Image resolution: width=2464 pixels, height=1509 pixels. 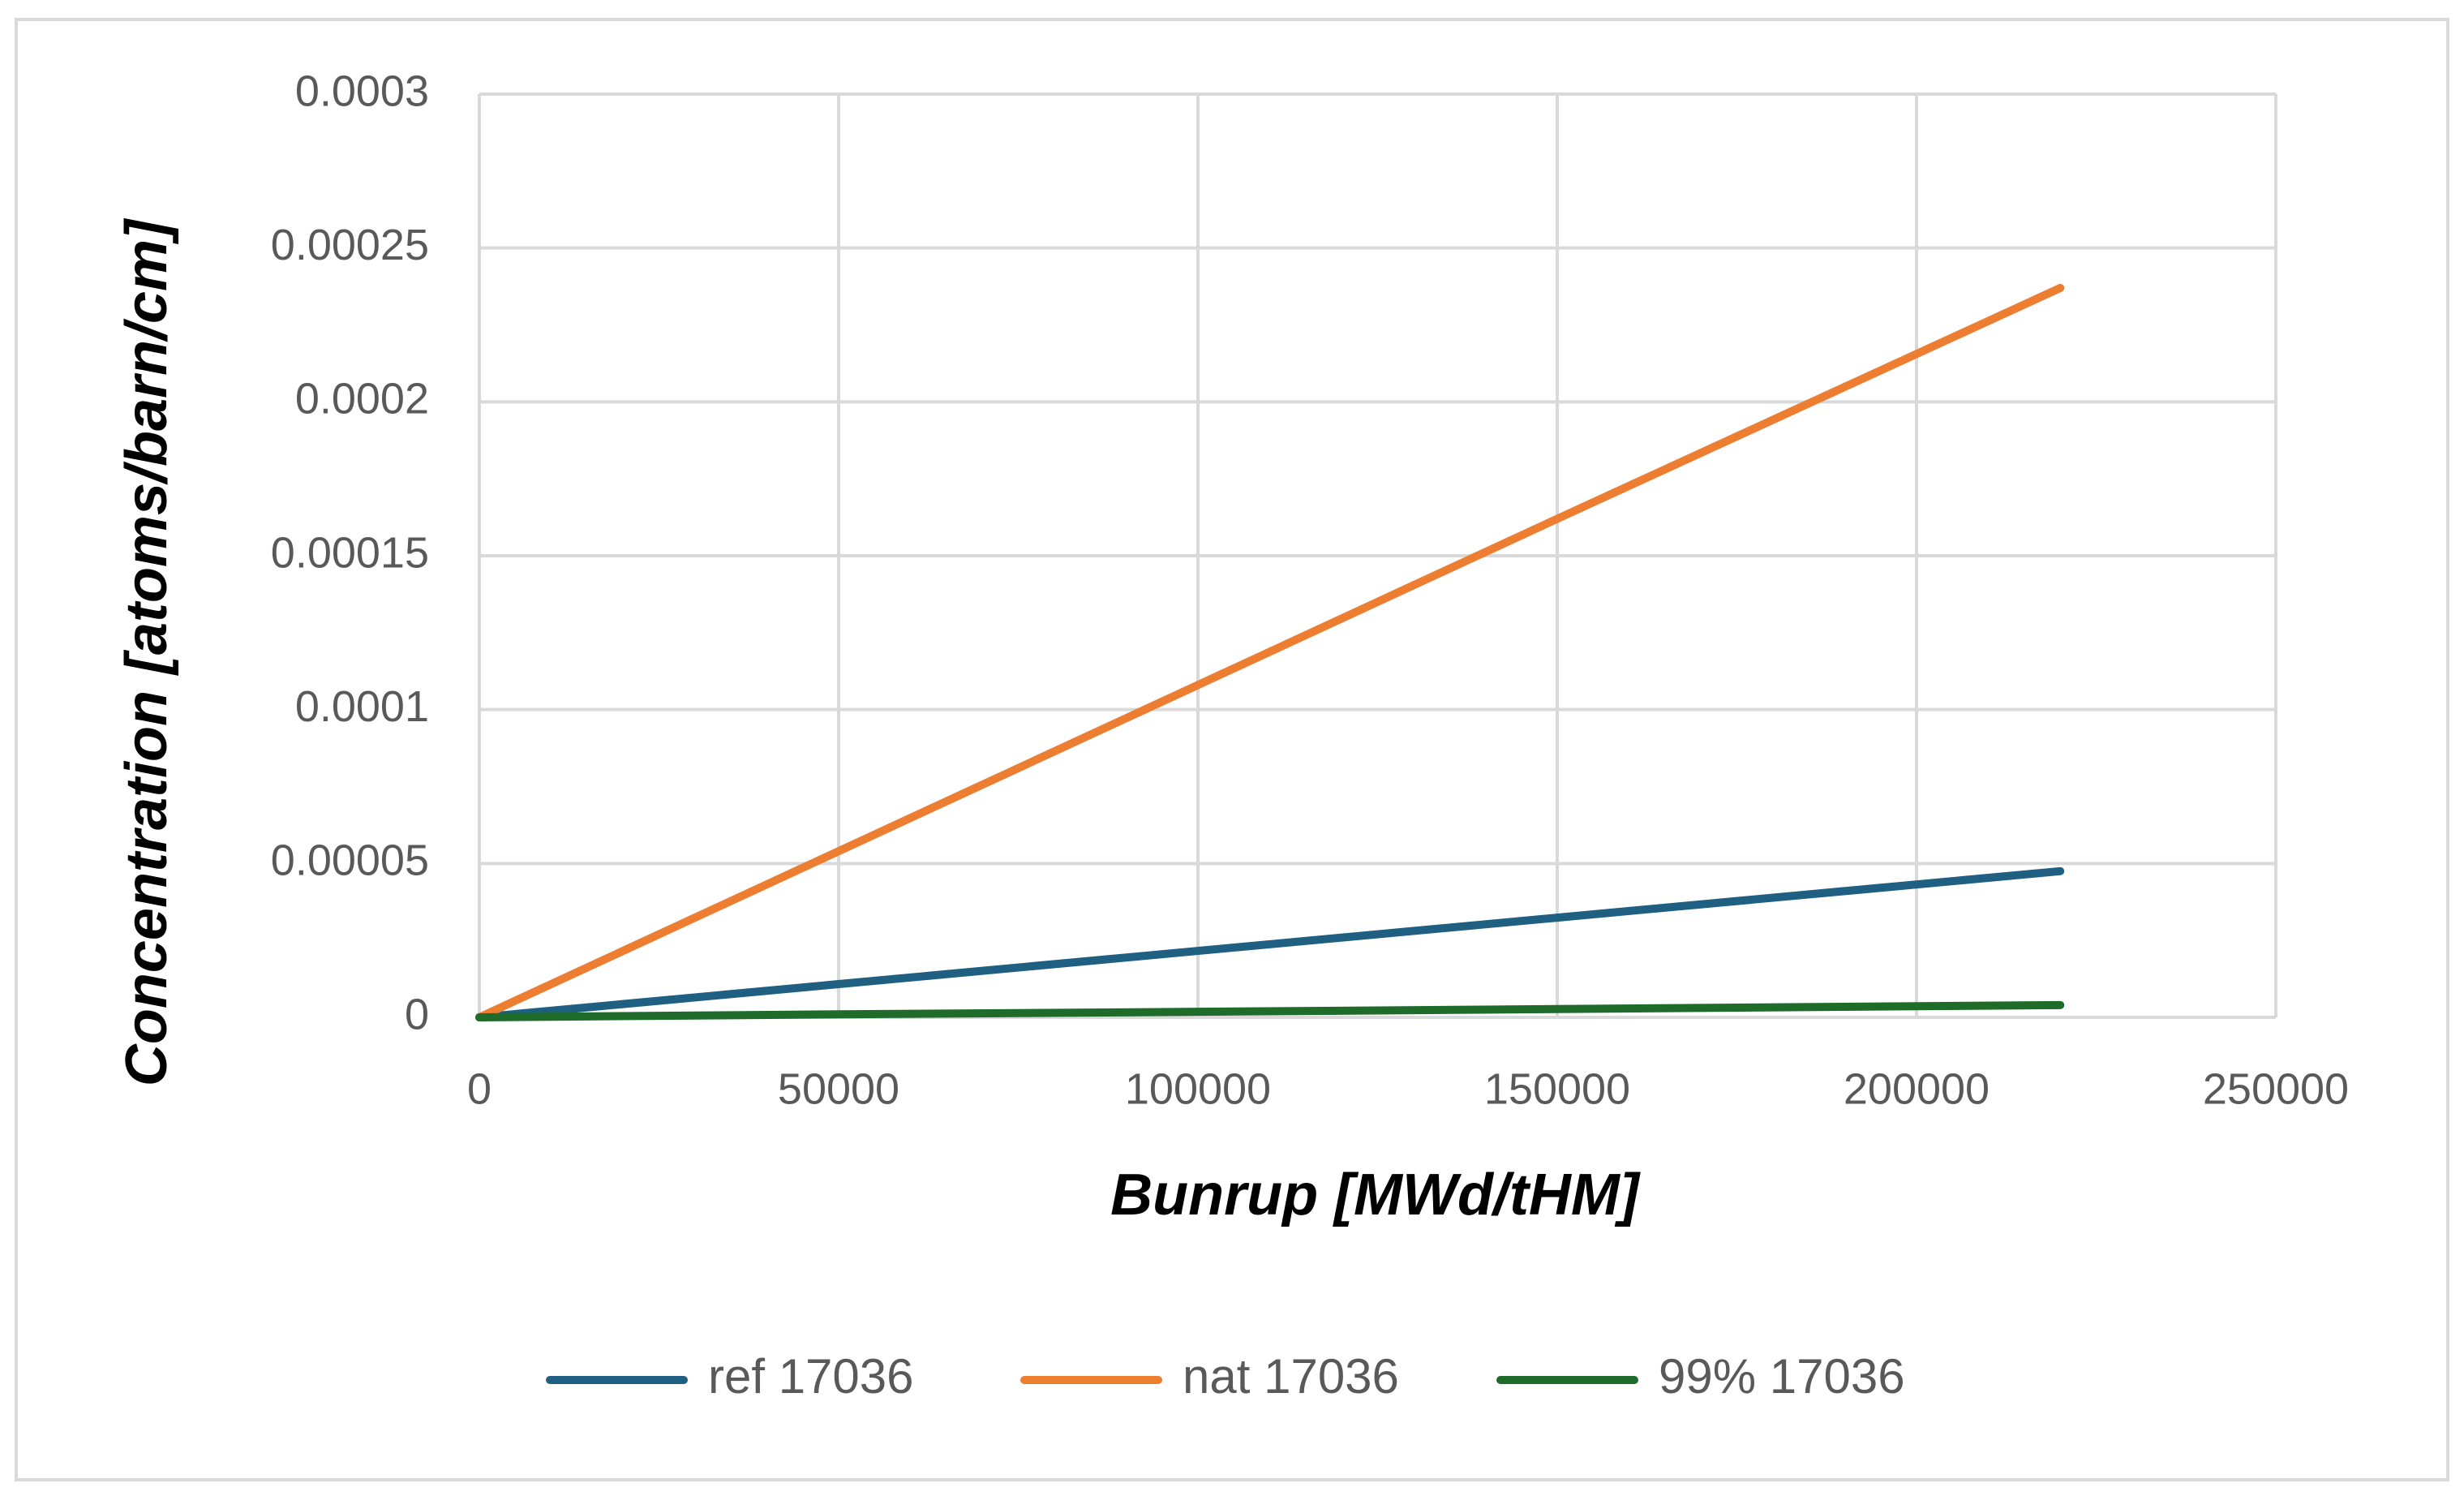 I want to click on x-tick-label: 150000, so click(x=1557, y=1088).